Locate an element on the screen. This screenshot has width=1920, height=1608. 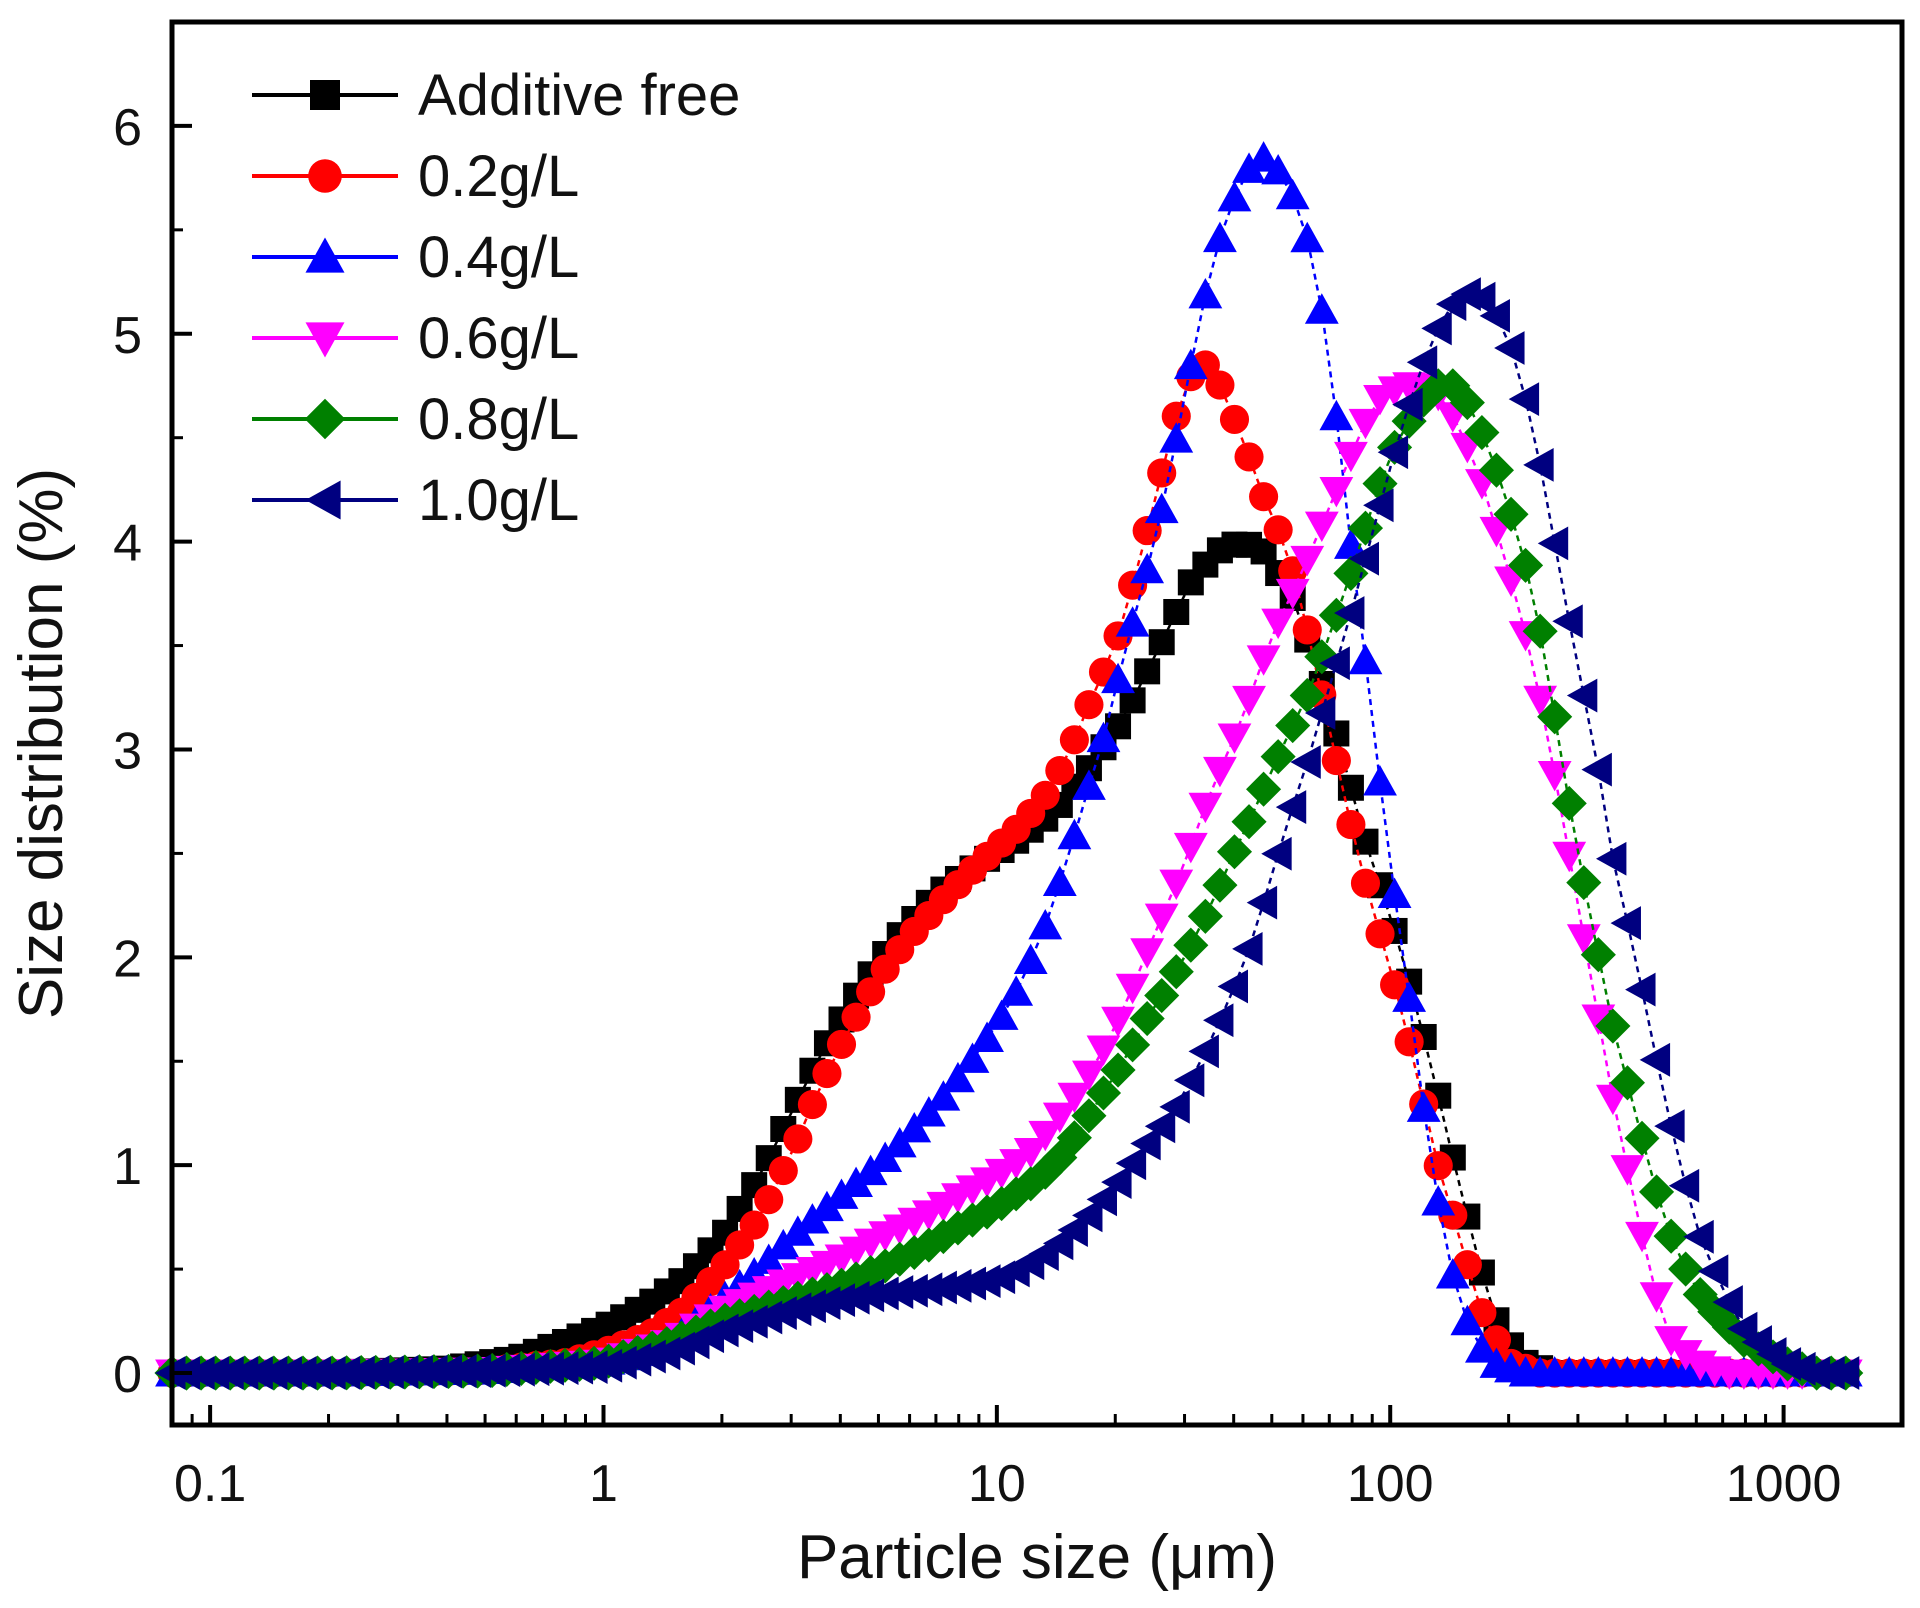
legend-label: 1.0g/L is located at coordinates (498, 500).